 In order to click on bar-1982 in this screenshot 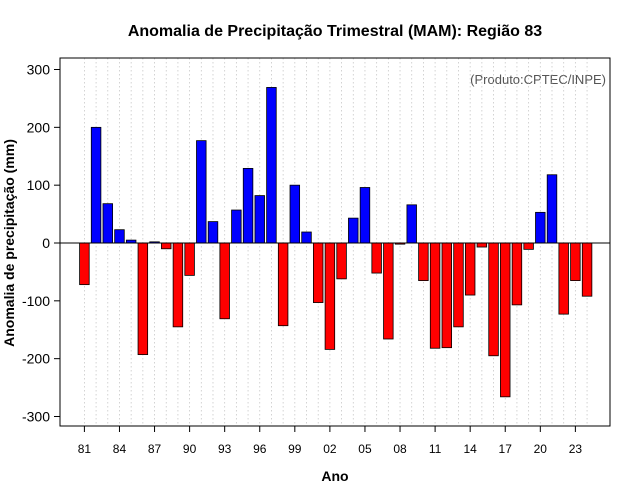, I will do `click(96, 185)`.